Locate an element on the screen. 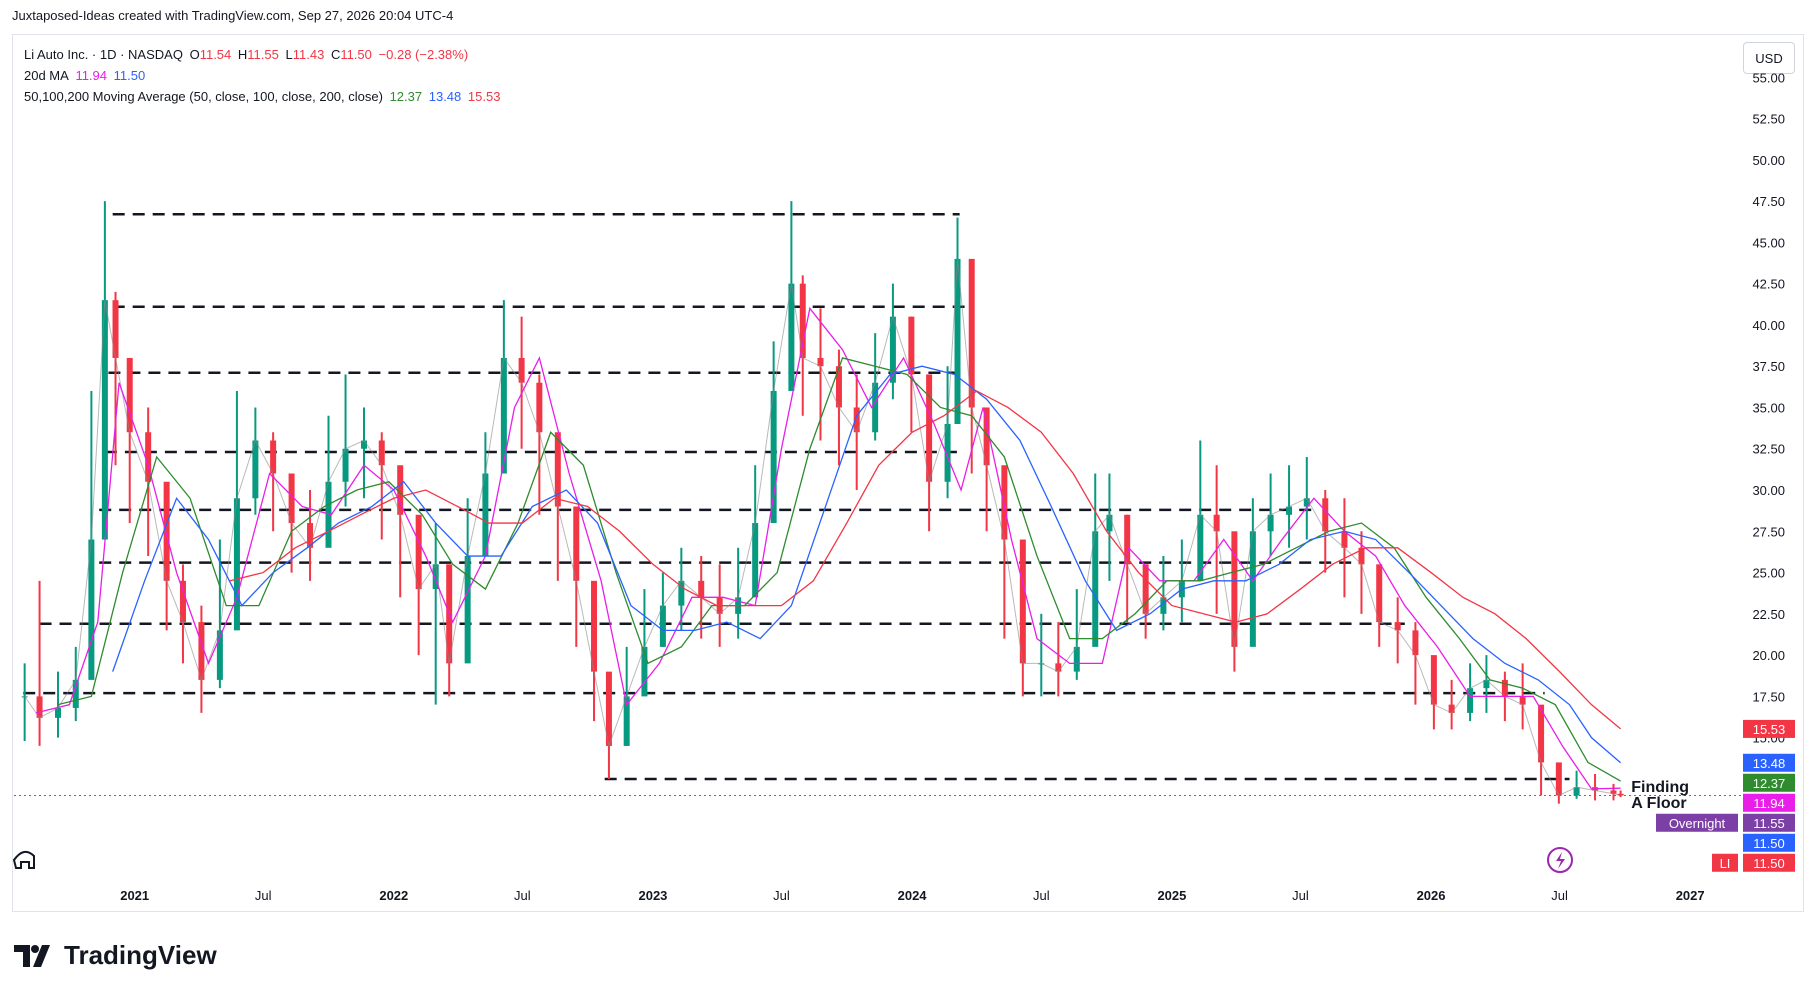 The image size is (1815, 986). low-value: 11.43 is located at coordinates (308, 54).